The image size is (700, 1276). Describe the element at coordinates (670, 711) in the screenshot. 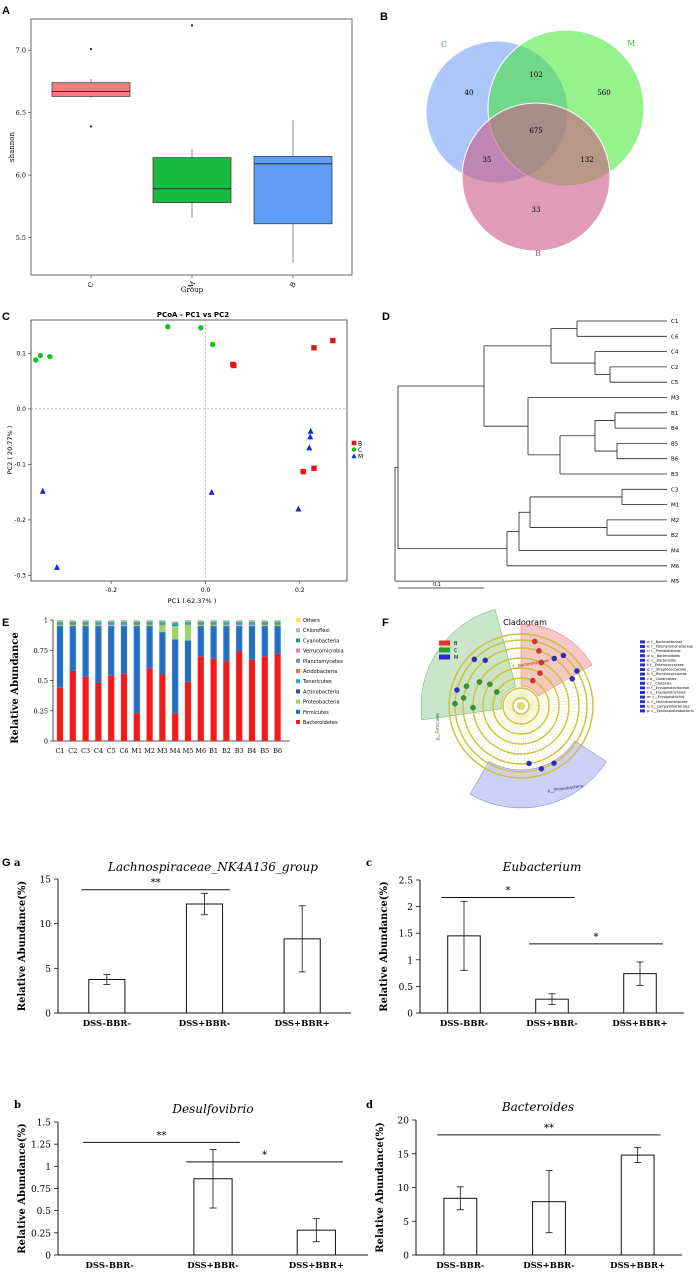

I see `cladogram-legend-label: p: c__Epsilonproteobacteria` at that location.